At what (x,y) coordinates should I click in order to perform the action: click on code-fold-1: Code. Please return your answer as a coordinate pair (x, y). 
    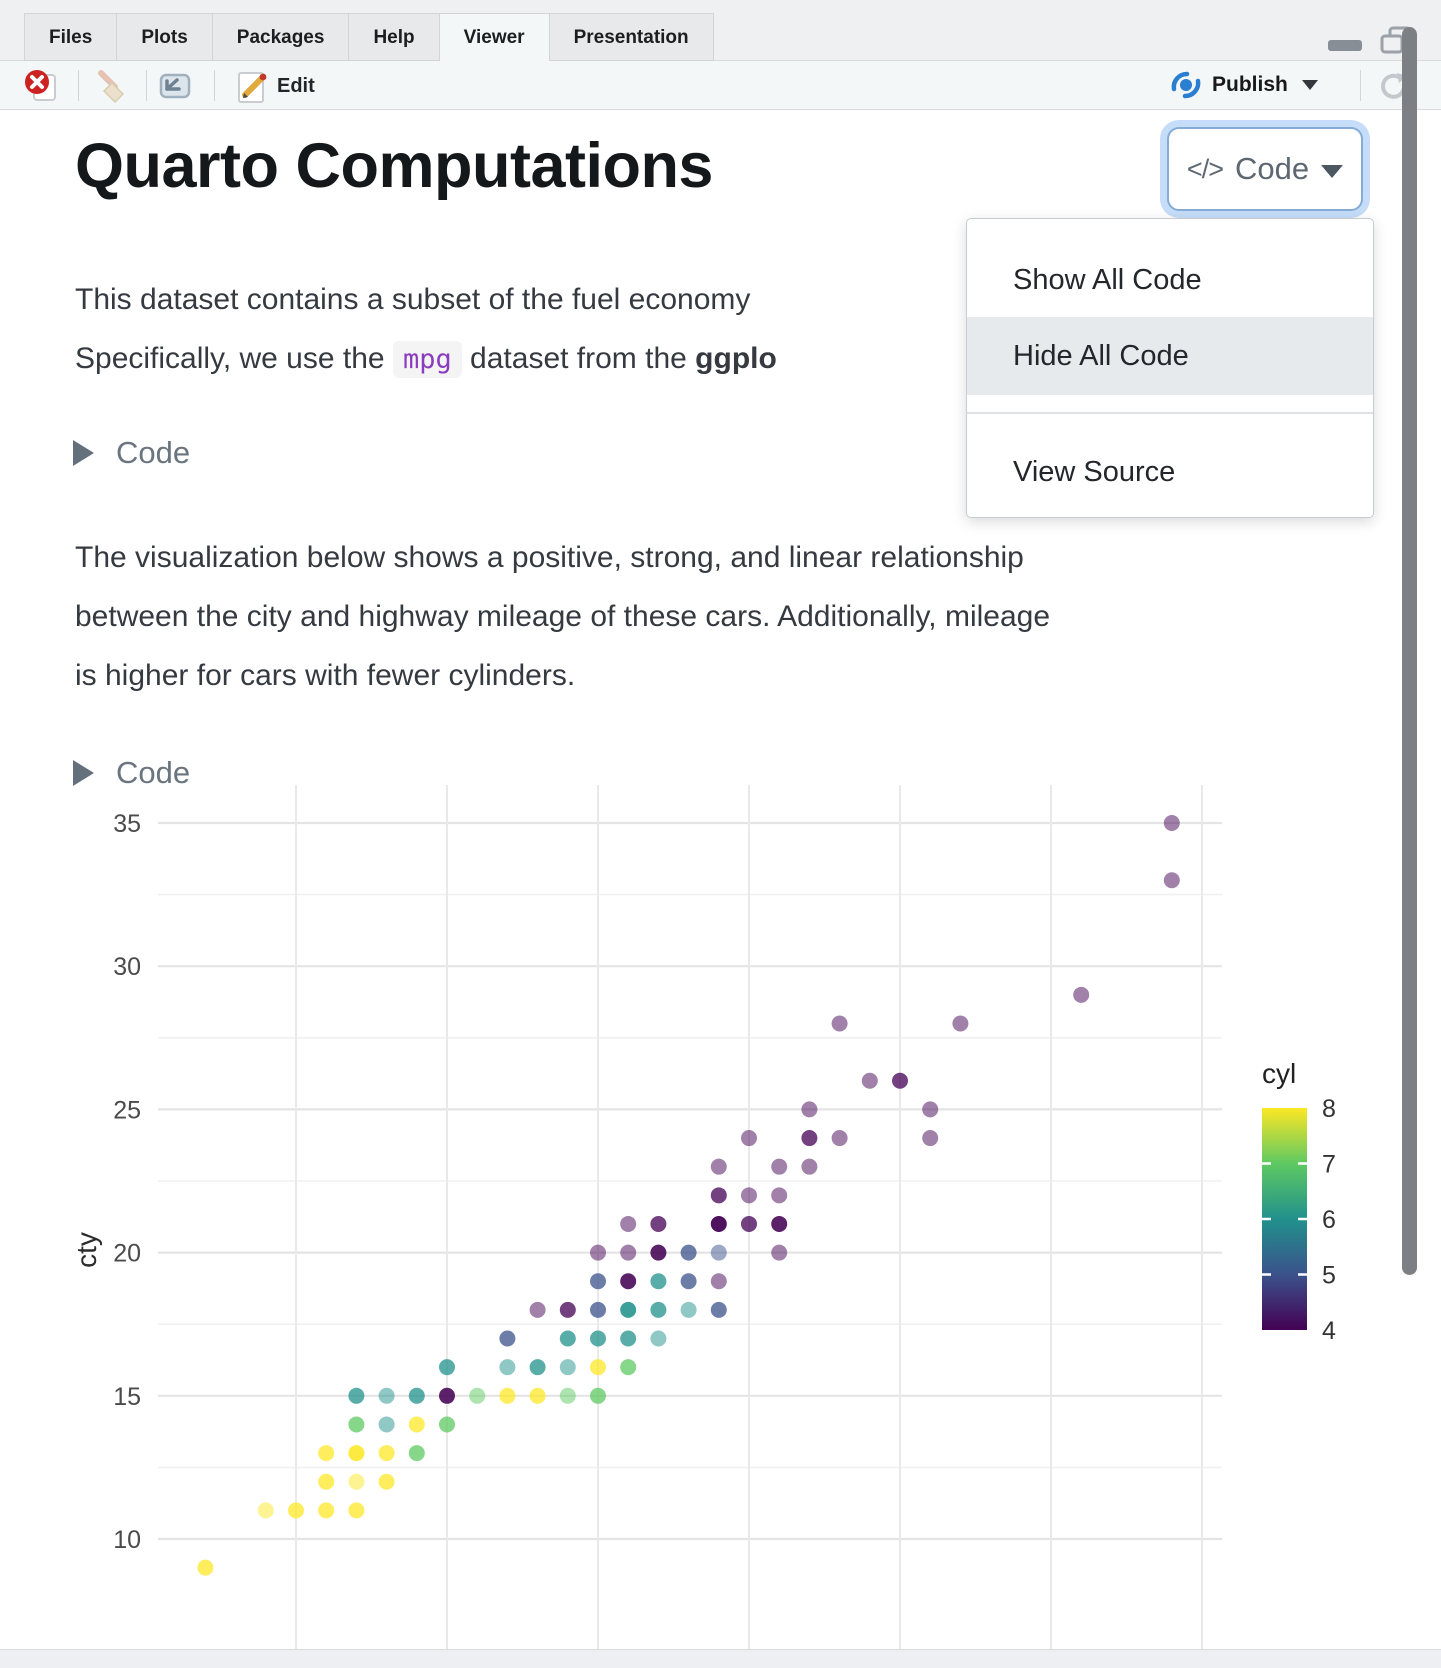
    Looking at the image, I should click on (131, 453).